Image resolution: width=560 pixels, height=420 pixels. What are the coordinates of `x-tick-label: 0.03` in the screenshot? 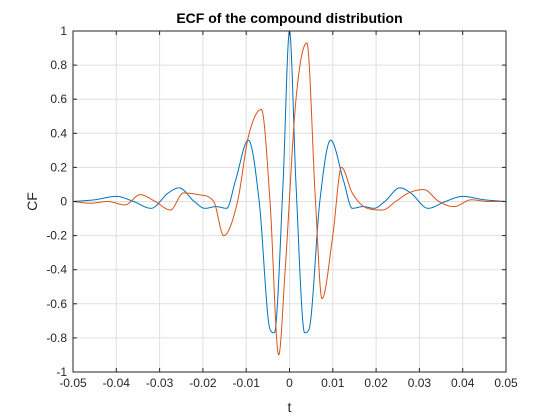 It's located at (420, 383).